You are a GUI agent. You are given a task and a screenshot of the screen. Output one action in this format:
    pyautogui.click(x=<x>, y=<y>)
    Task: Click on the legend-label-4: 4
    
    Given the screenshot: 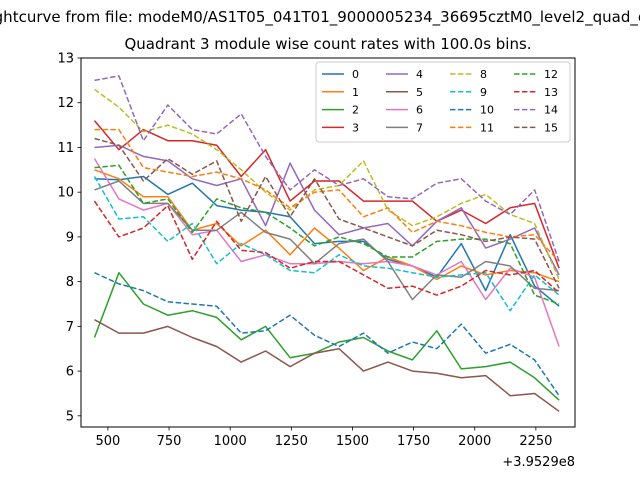 What is the action you would take?
    pyautogui.click(x=419, y=74)
    